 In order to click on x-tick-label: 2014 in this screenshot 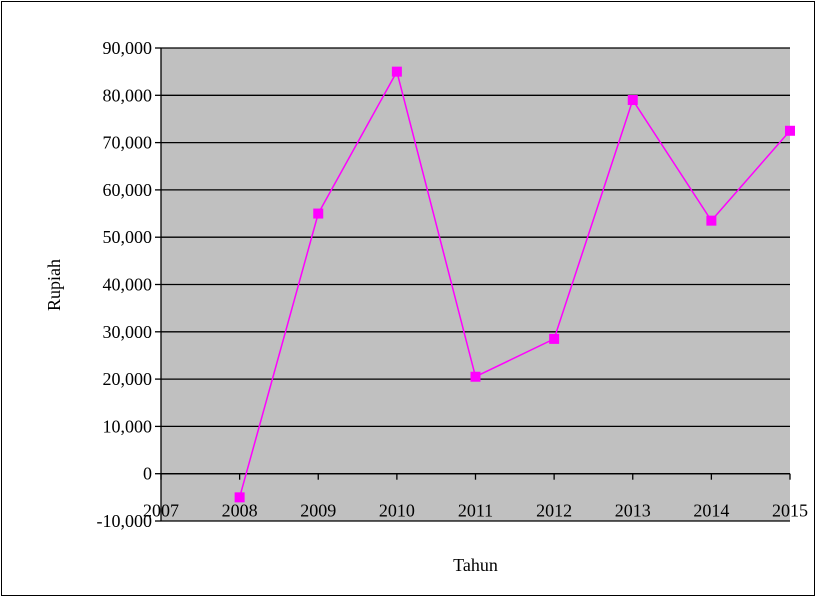, I will do `click(711, 511)`.